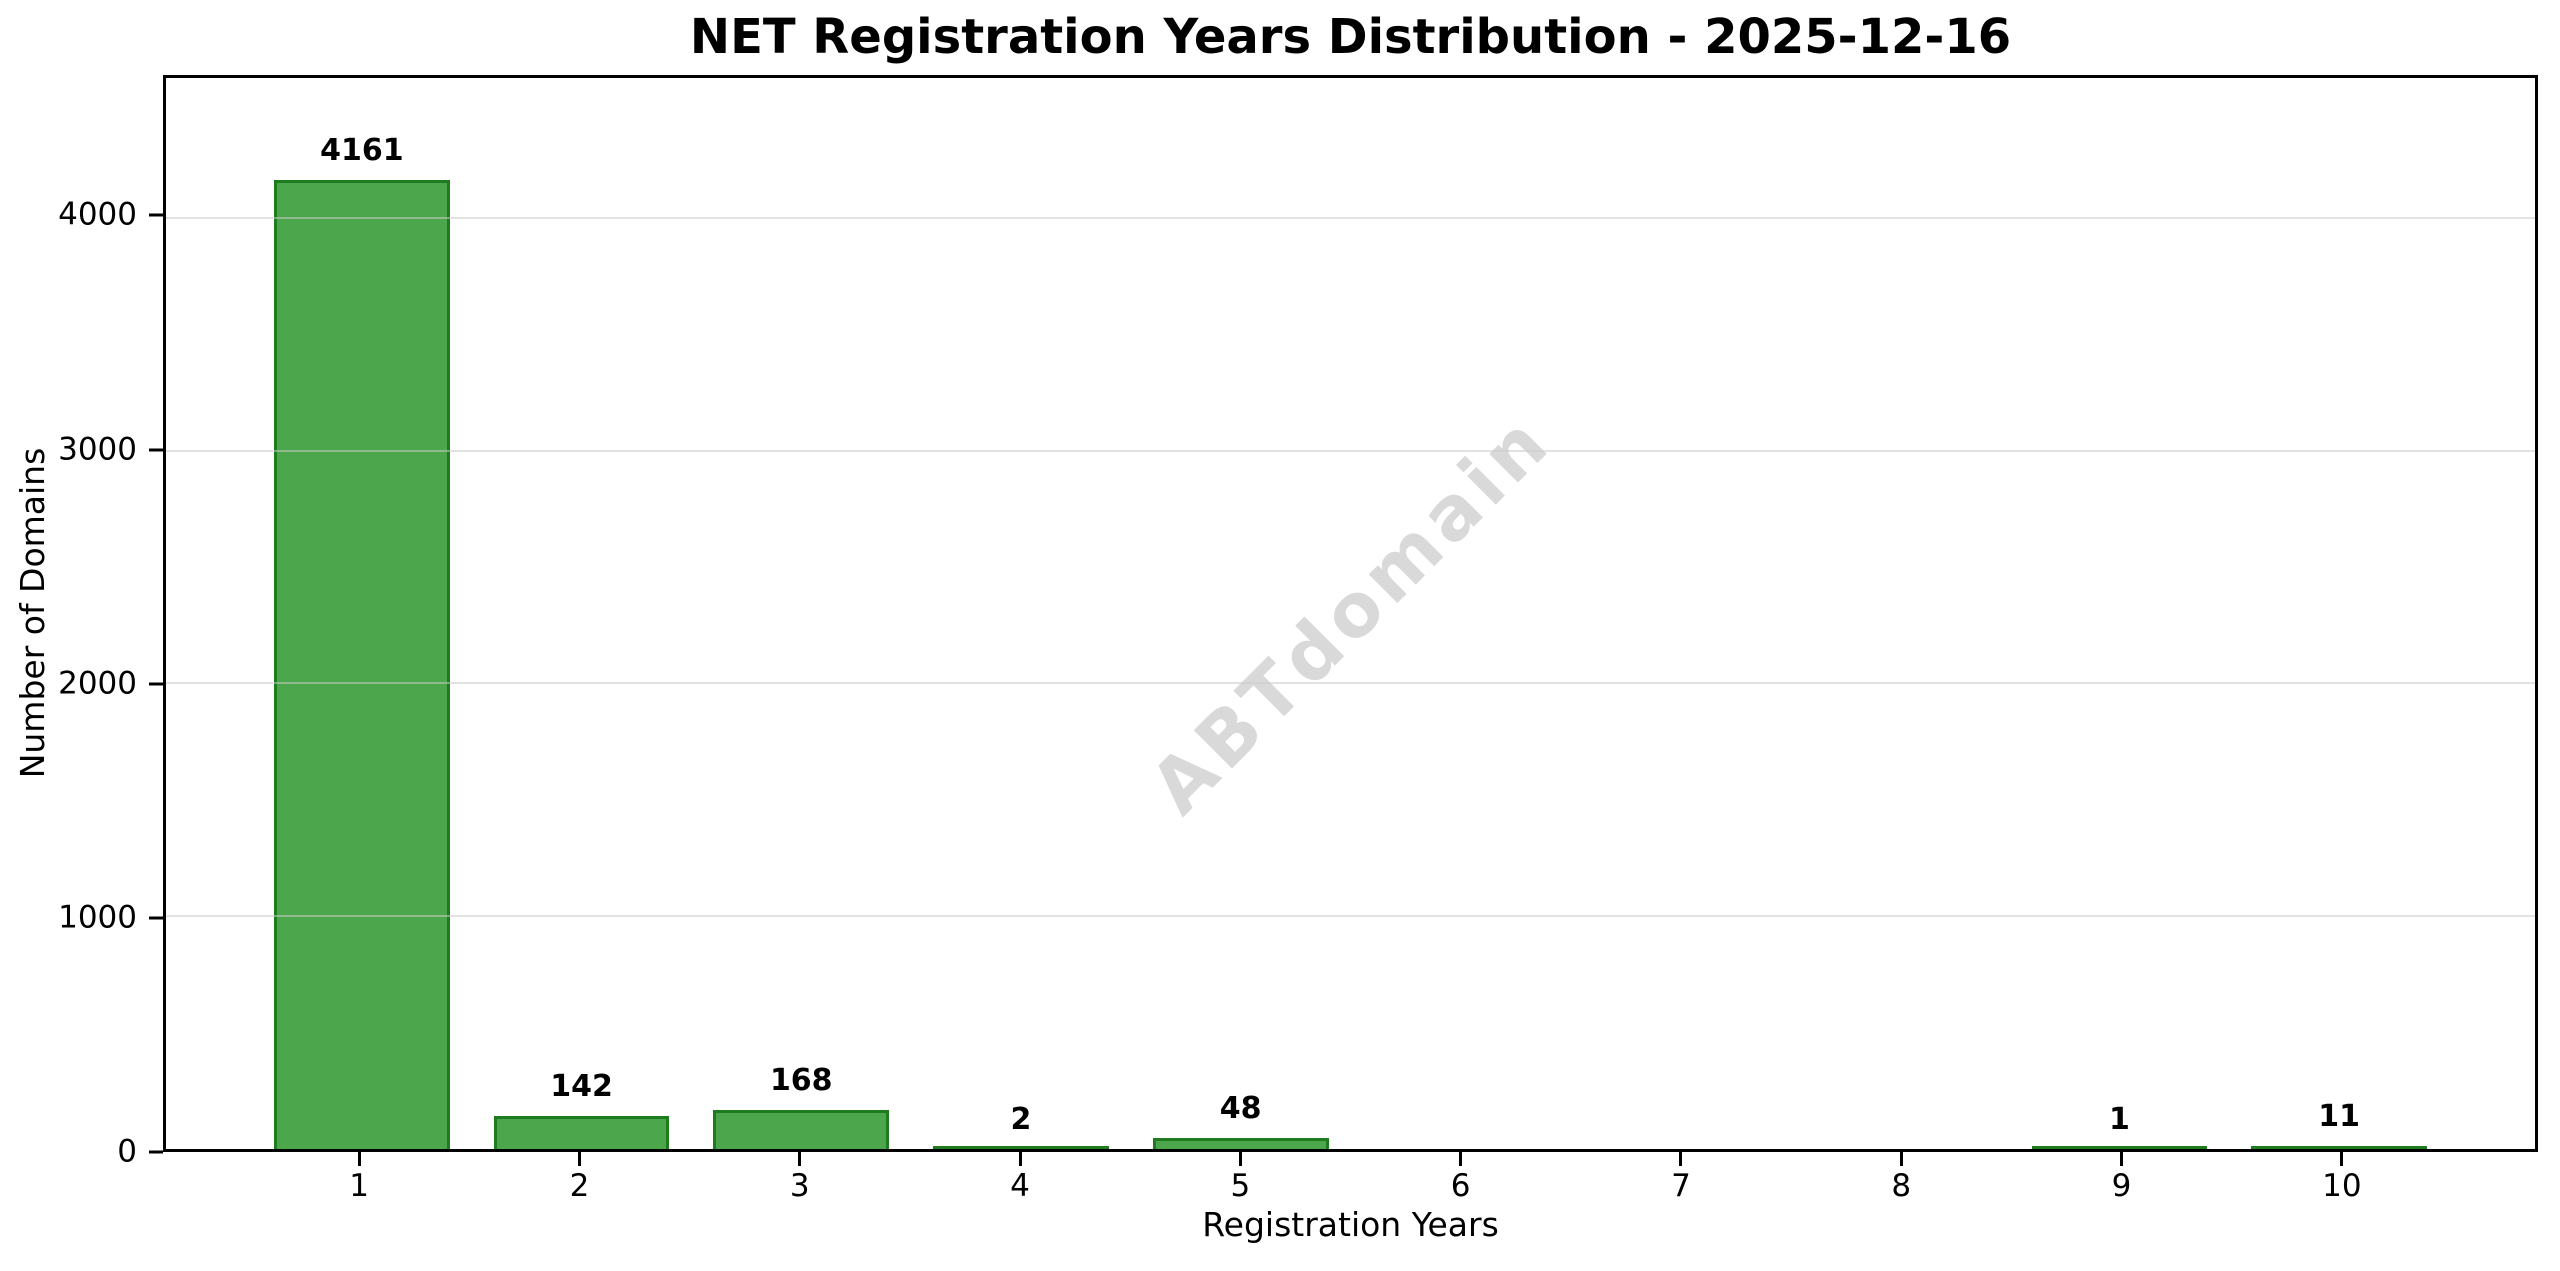 This screenshot has width=2560, height=1271. Describe the element at coordinates (799, 1186) in the screenshot. I see `x-tick-label: 3` at that location.